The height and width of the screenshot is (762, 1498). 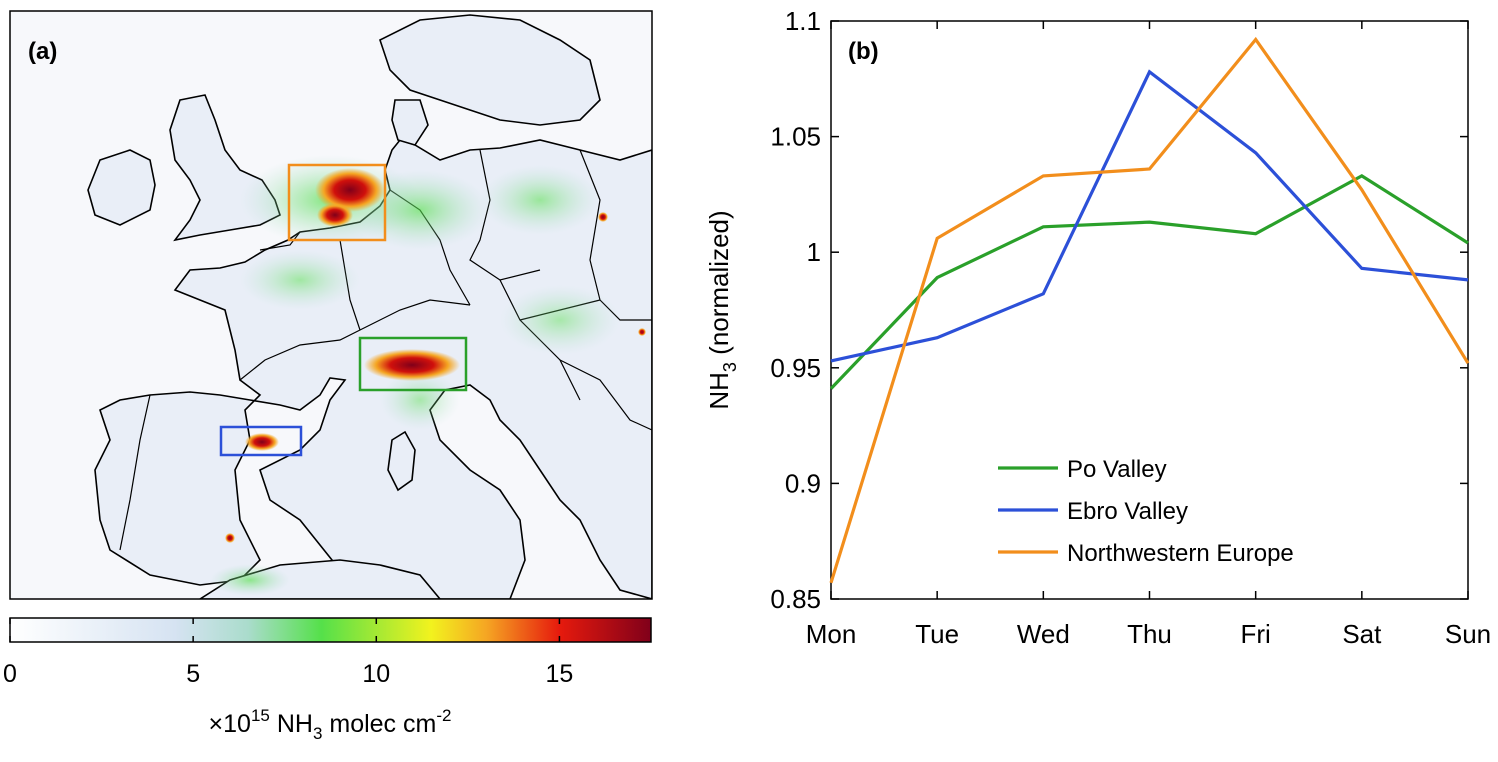 What do you see at coordinates (376, 674) in the screenshot?
I see `colorbar-tick-label-2: 10` at bounding box center [376, 674].